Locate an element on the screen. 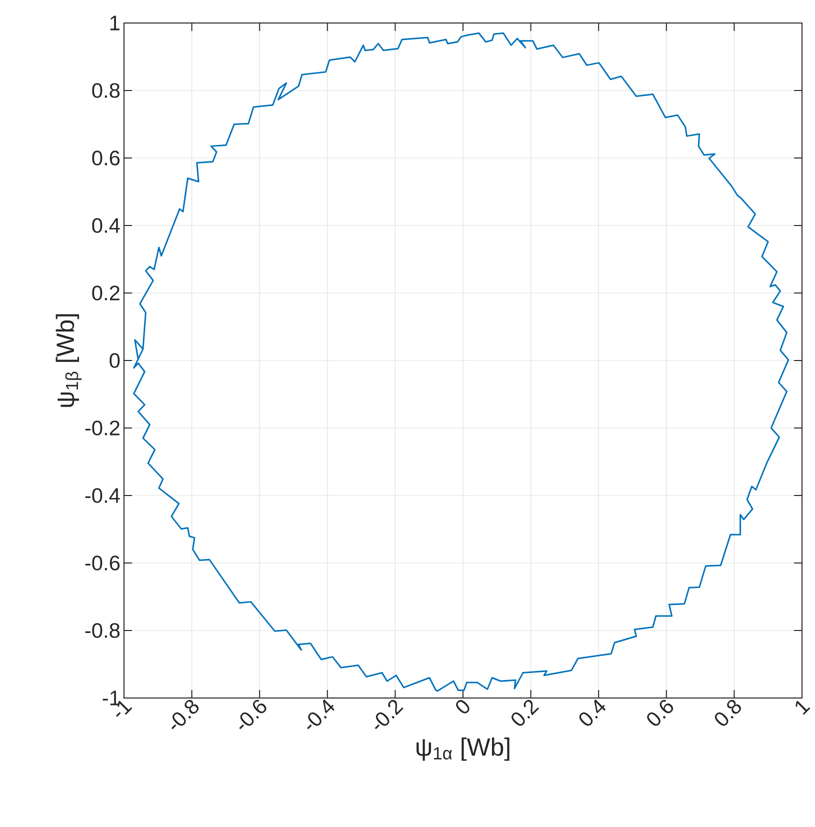 This screenshot has width=815, height=827. x-tick-label: 0.6 is located at coordinates (660, 713).